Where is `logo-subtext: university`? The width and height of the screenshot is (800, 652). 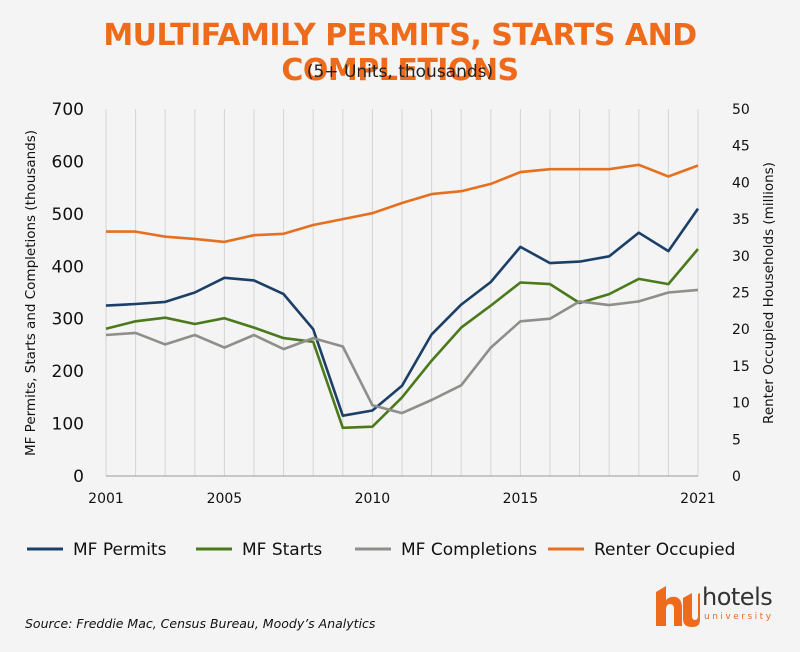 logo-subtext: university is located at coordinates (739, 617).